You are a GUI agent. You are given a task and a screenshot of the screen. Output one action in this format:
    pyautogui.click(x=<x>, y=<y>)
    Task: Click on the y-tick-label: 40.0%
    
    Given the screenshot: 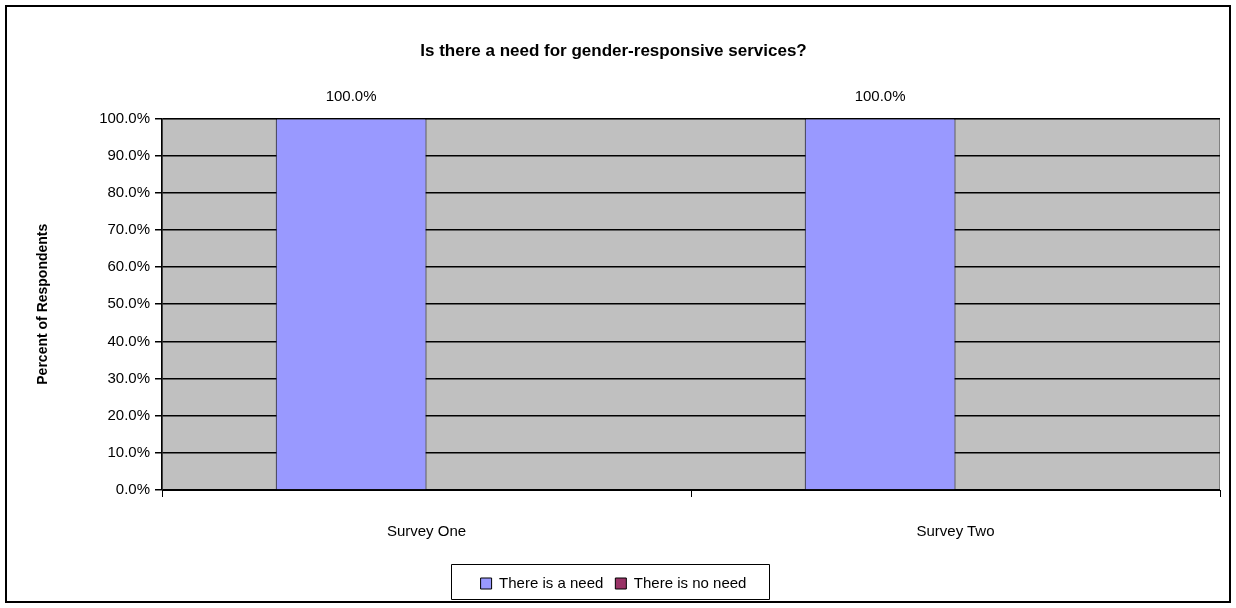 What is the action you would take?
    pyautogui.click(x=128, y=340)
    